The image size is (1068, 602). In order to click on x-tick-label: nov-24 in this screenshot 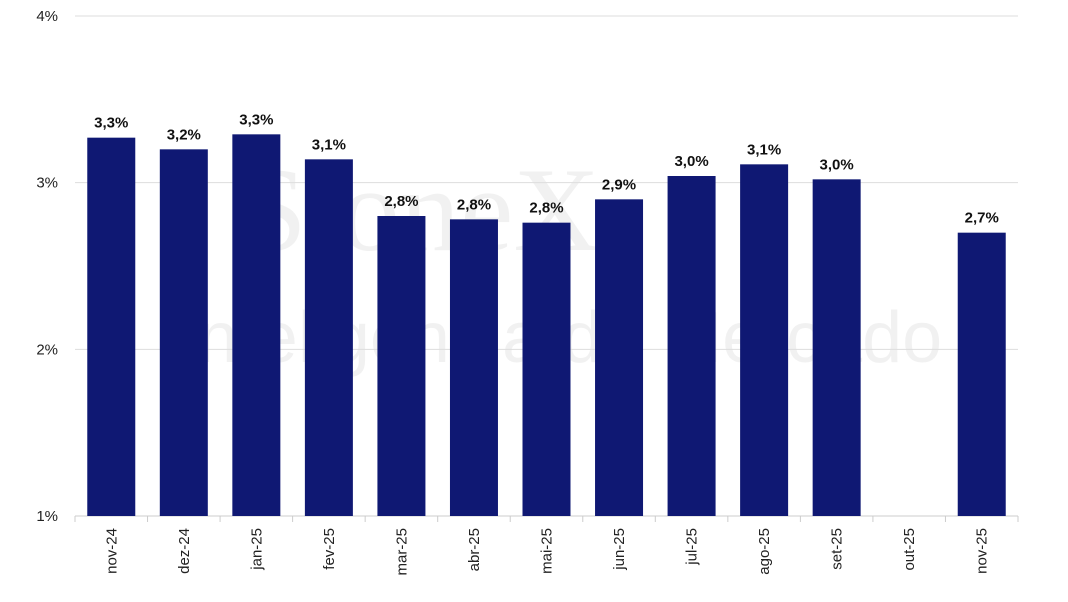, I will do `click(111, 551)`.